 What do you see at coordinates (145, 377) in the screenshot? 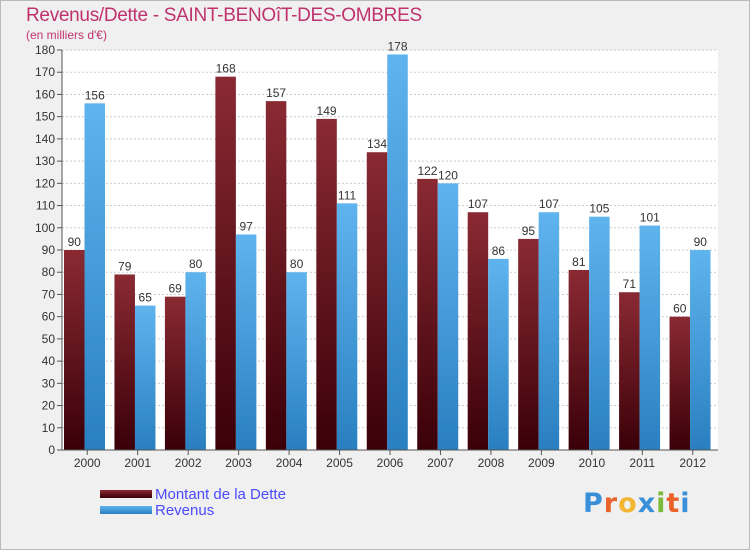
I see `bar-revenue-2001` at bounding box center [145, 377].